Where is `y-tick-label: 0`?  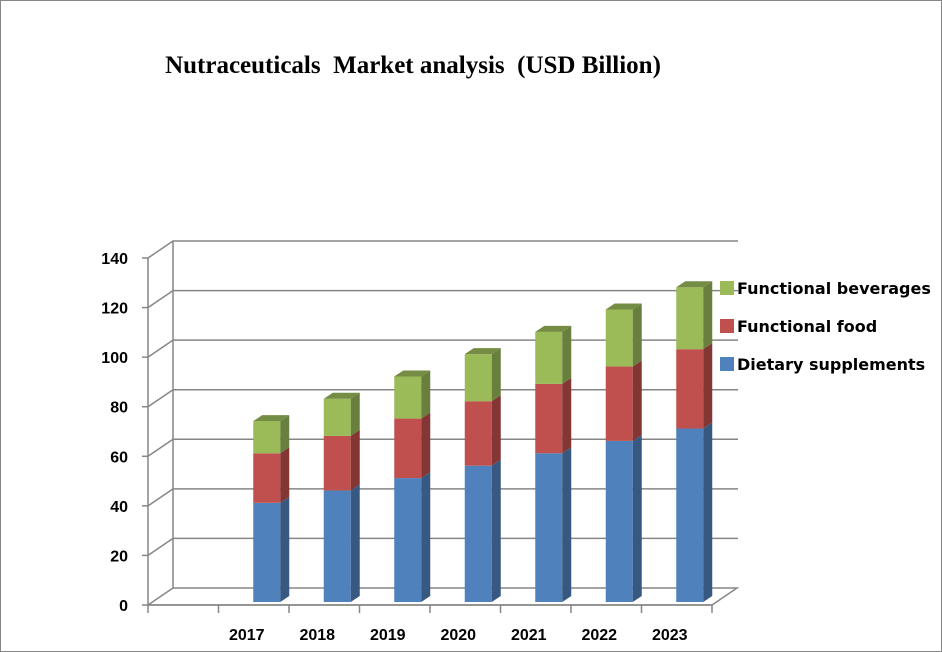
y-tick-label: 0 is located at coordinates (123, 606).